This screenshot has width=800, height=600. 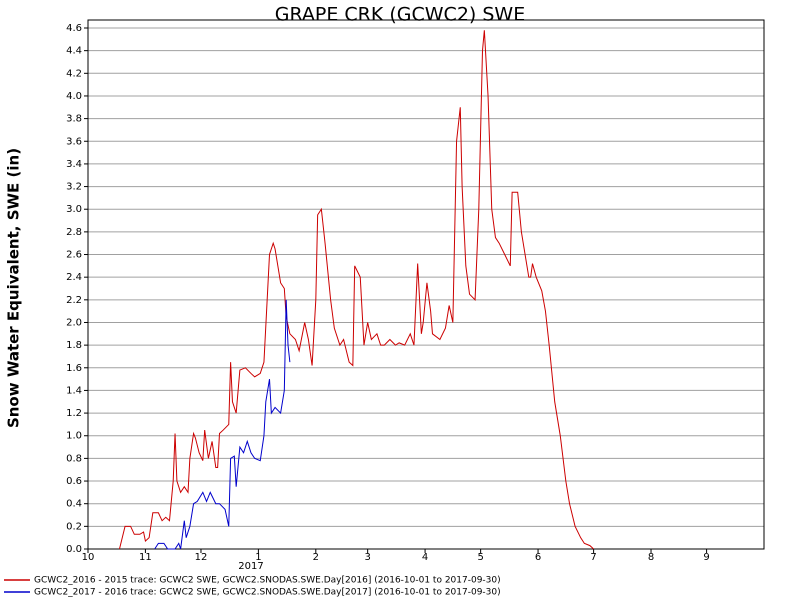 What do you see at coordinates (367, 557) in the screenshot?
I see `x-tick-label: 3` at bounding box center [367, 557].